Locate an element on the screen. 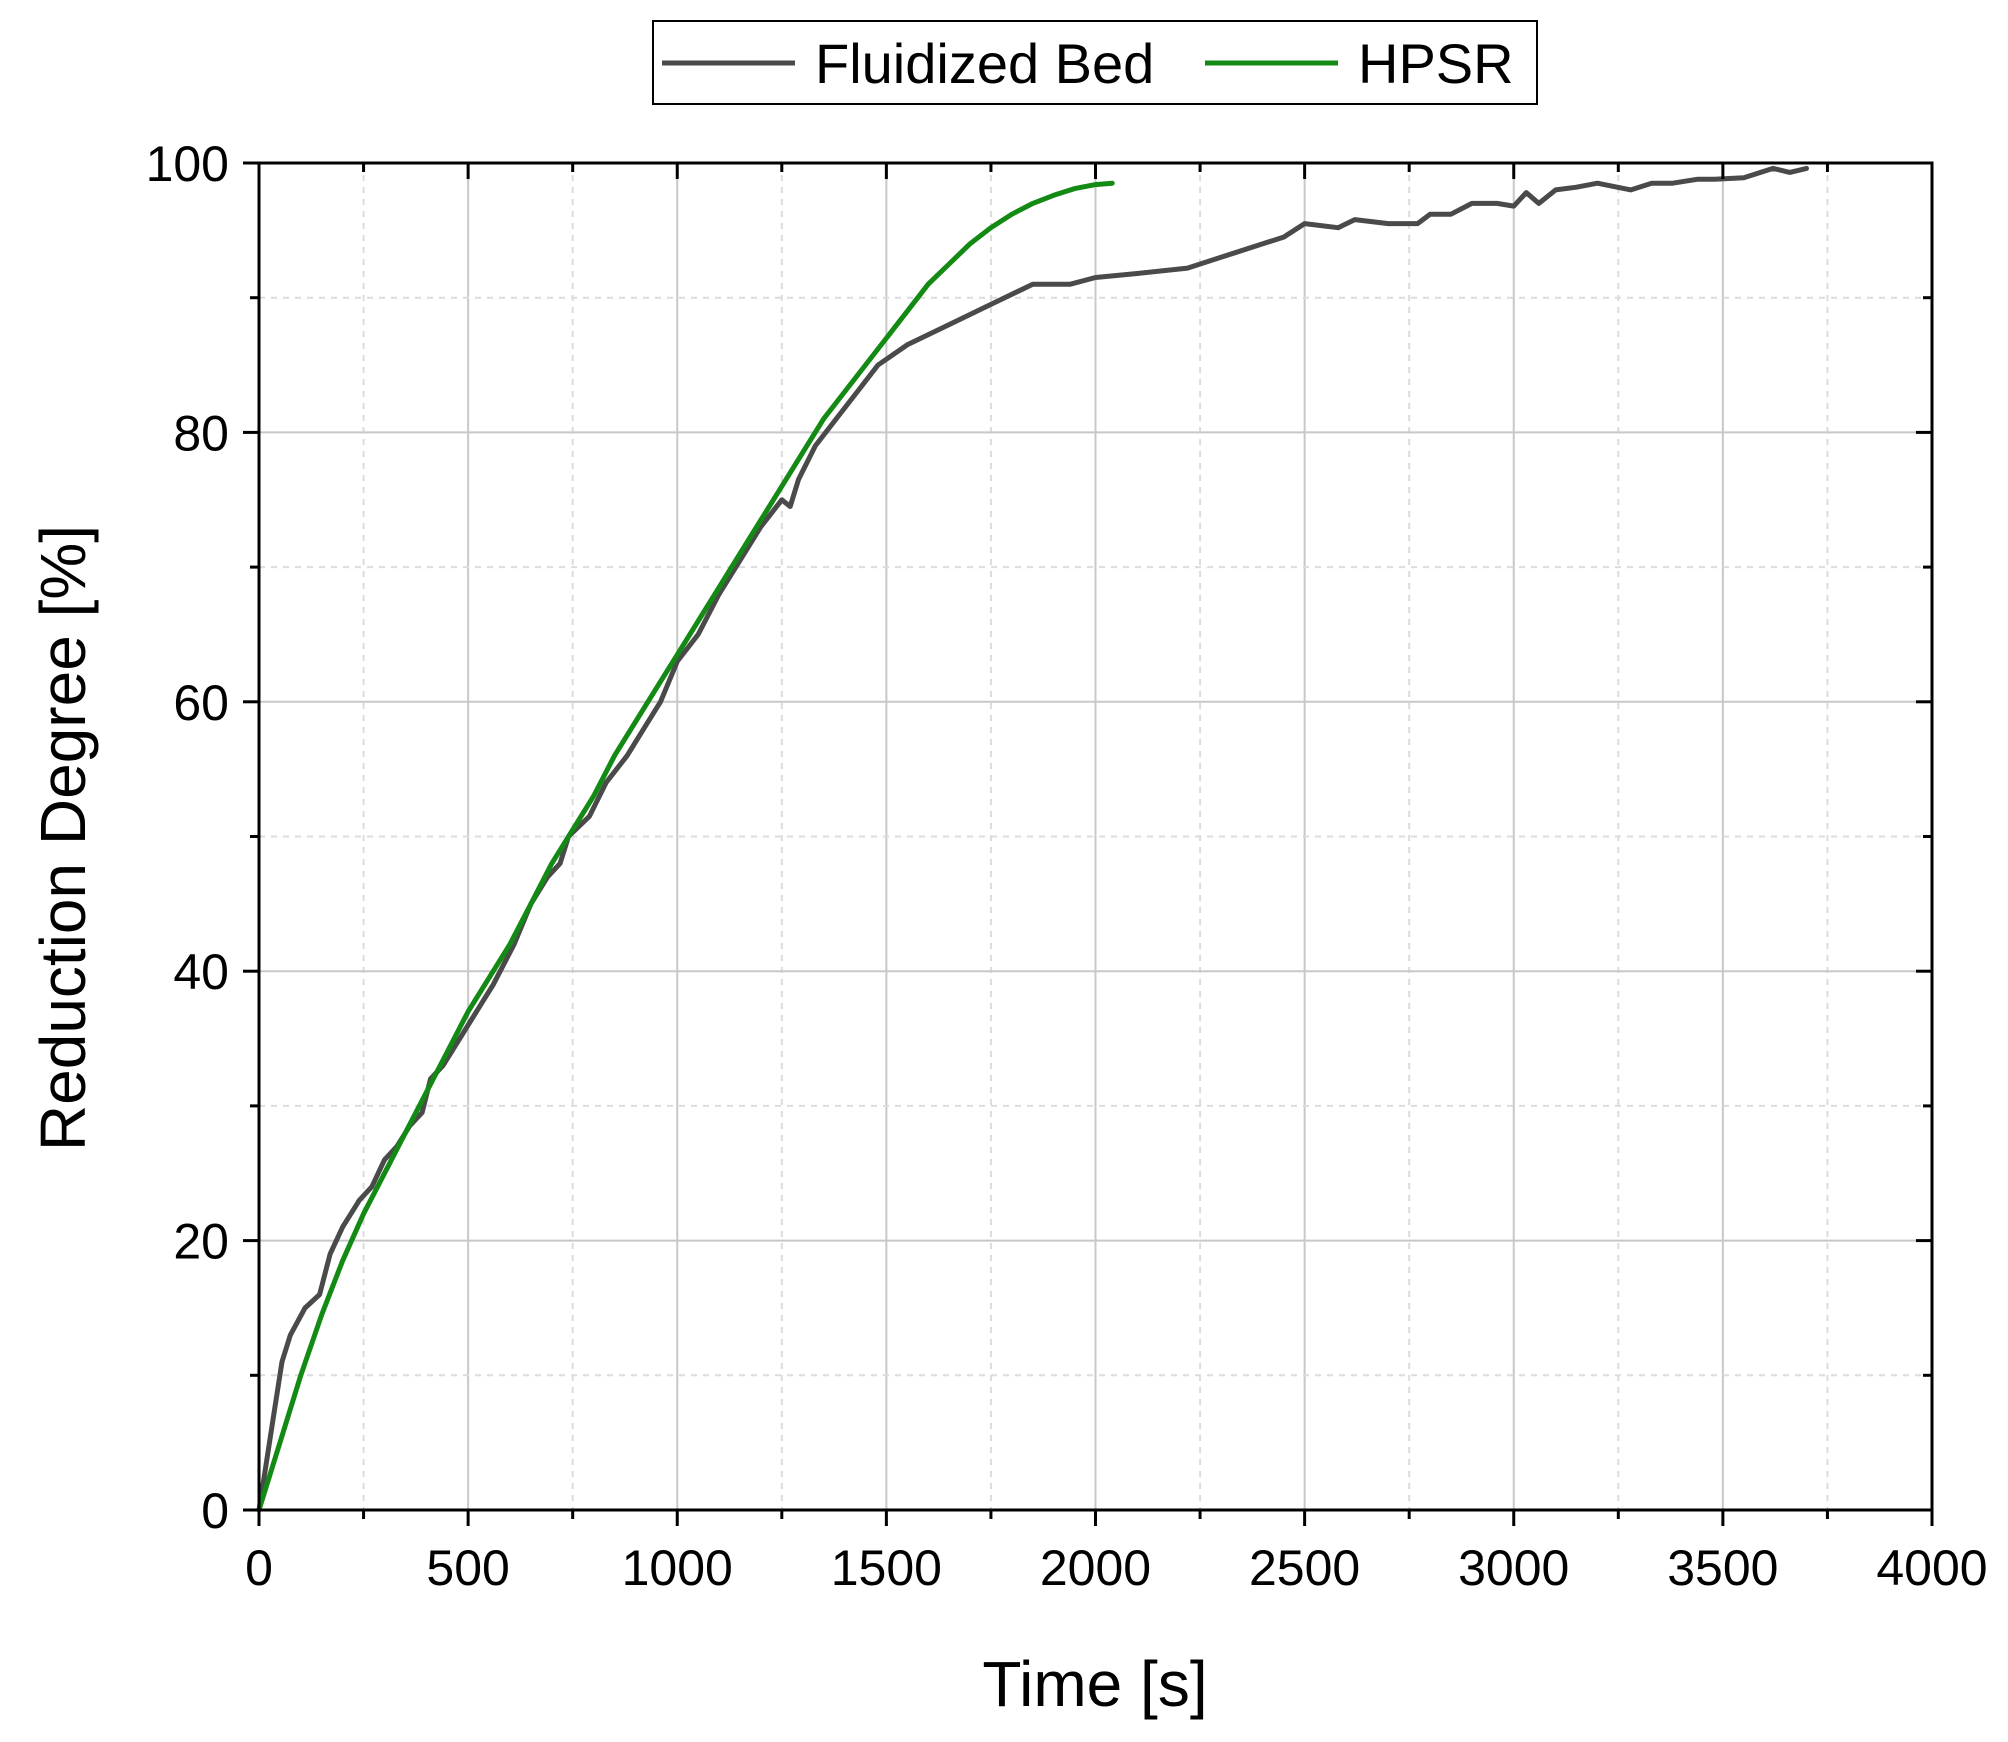  legend-box is located at coordinates (1095, 62).